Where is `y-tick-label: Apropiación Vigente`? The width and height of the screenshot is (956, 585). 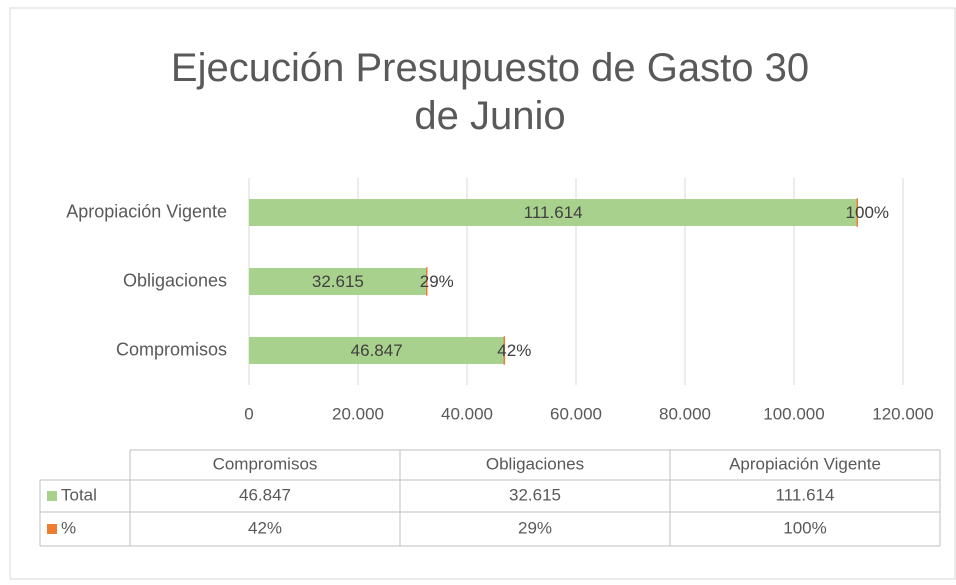 y-tick-label: Apropiación Vigente is located at coordinates (146, 211).